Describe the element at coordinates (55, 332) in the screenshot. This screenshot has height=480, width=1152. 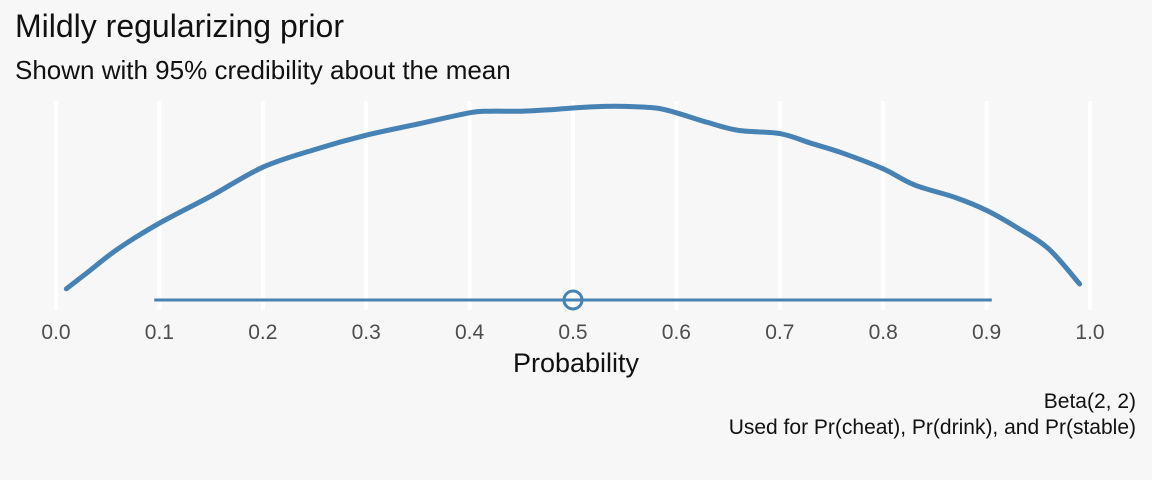
I see `x-tick-label: 0.0` at that location.